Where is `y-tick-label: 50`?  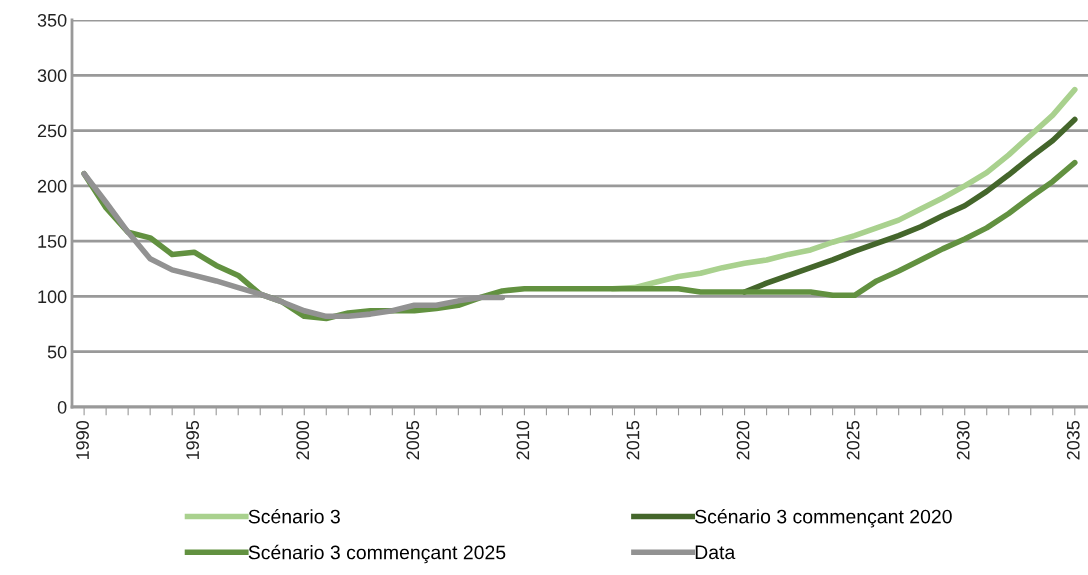 y-tick-label: 50 is located at coordinates (57, 352).